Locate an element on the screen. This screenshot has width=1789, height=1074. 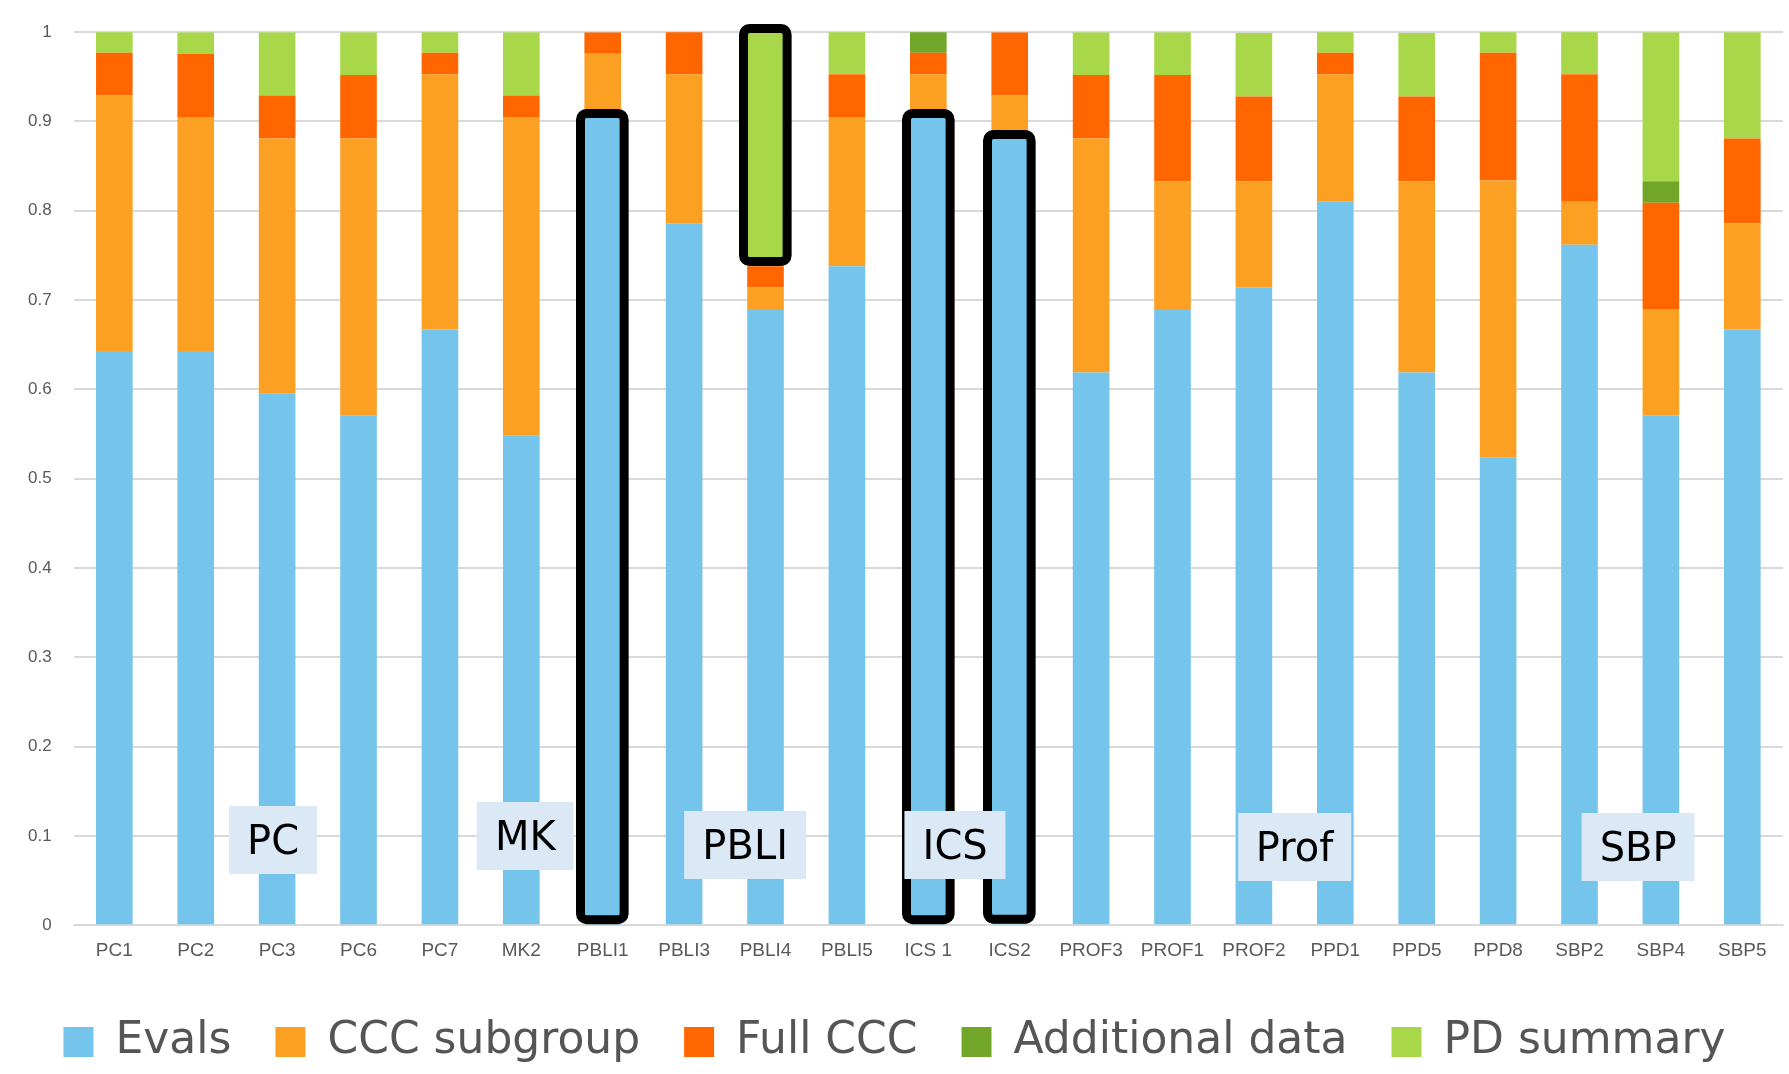
x-tick-label: PBLI1 is located at coordinates (602, 949).